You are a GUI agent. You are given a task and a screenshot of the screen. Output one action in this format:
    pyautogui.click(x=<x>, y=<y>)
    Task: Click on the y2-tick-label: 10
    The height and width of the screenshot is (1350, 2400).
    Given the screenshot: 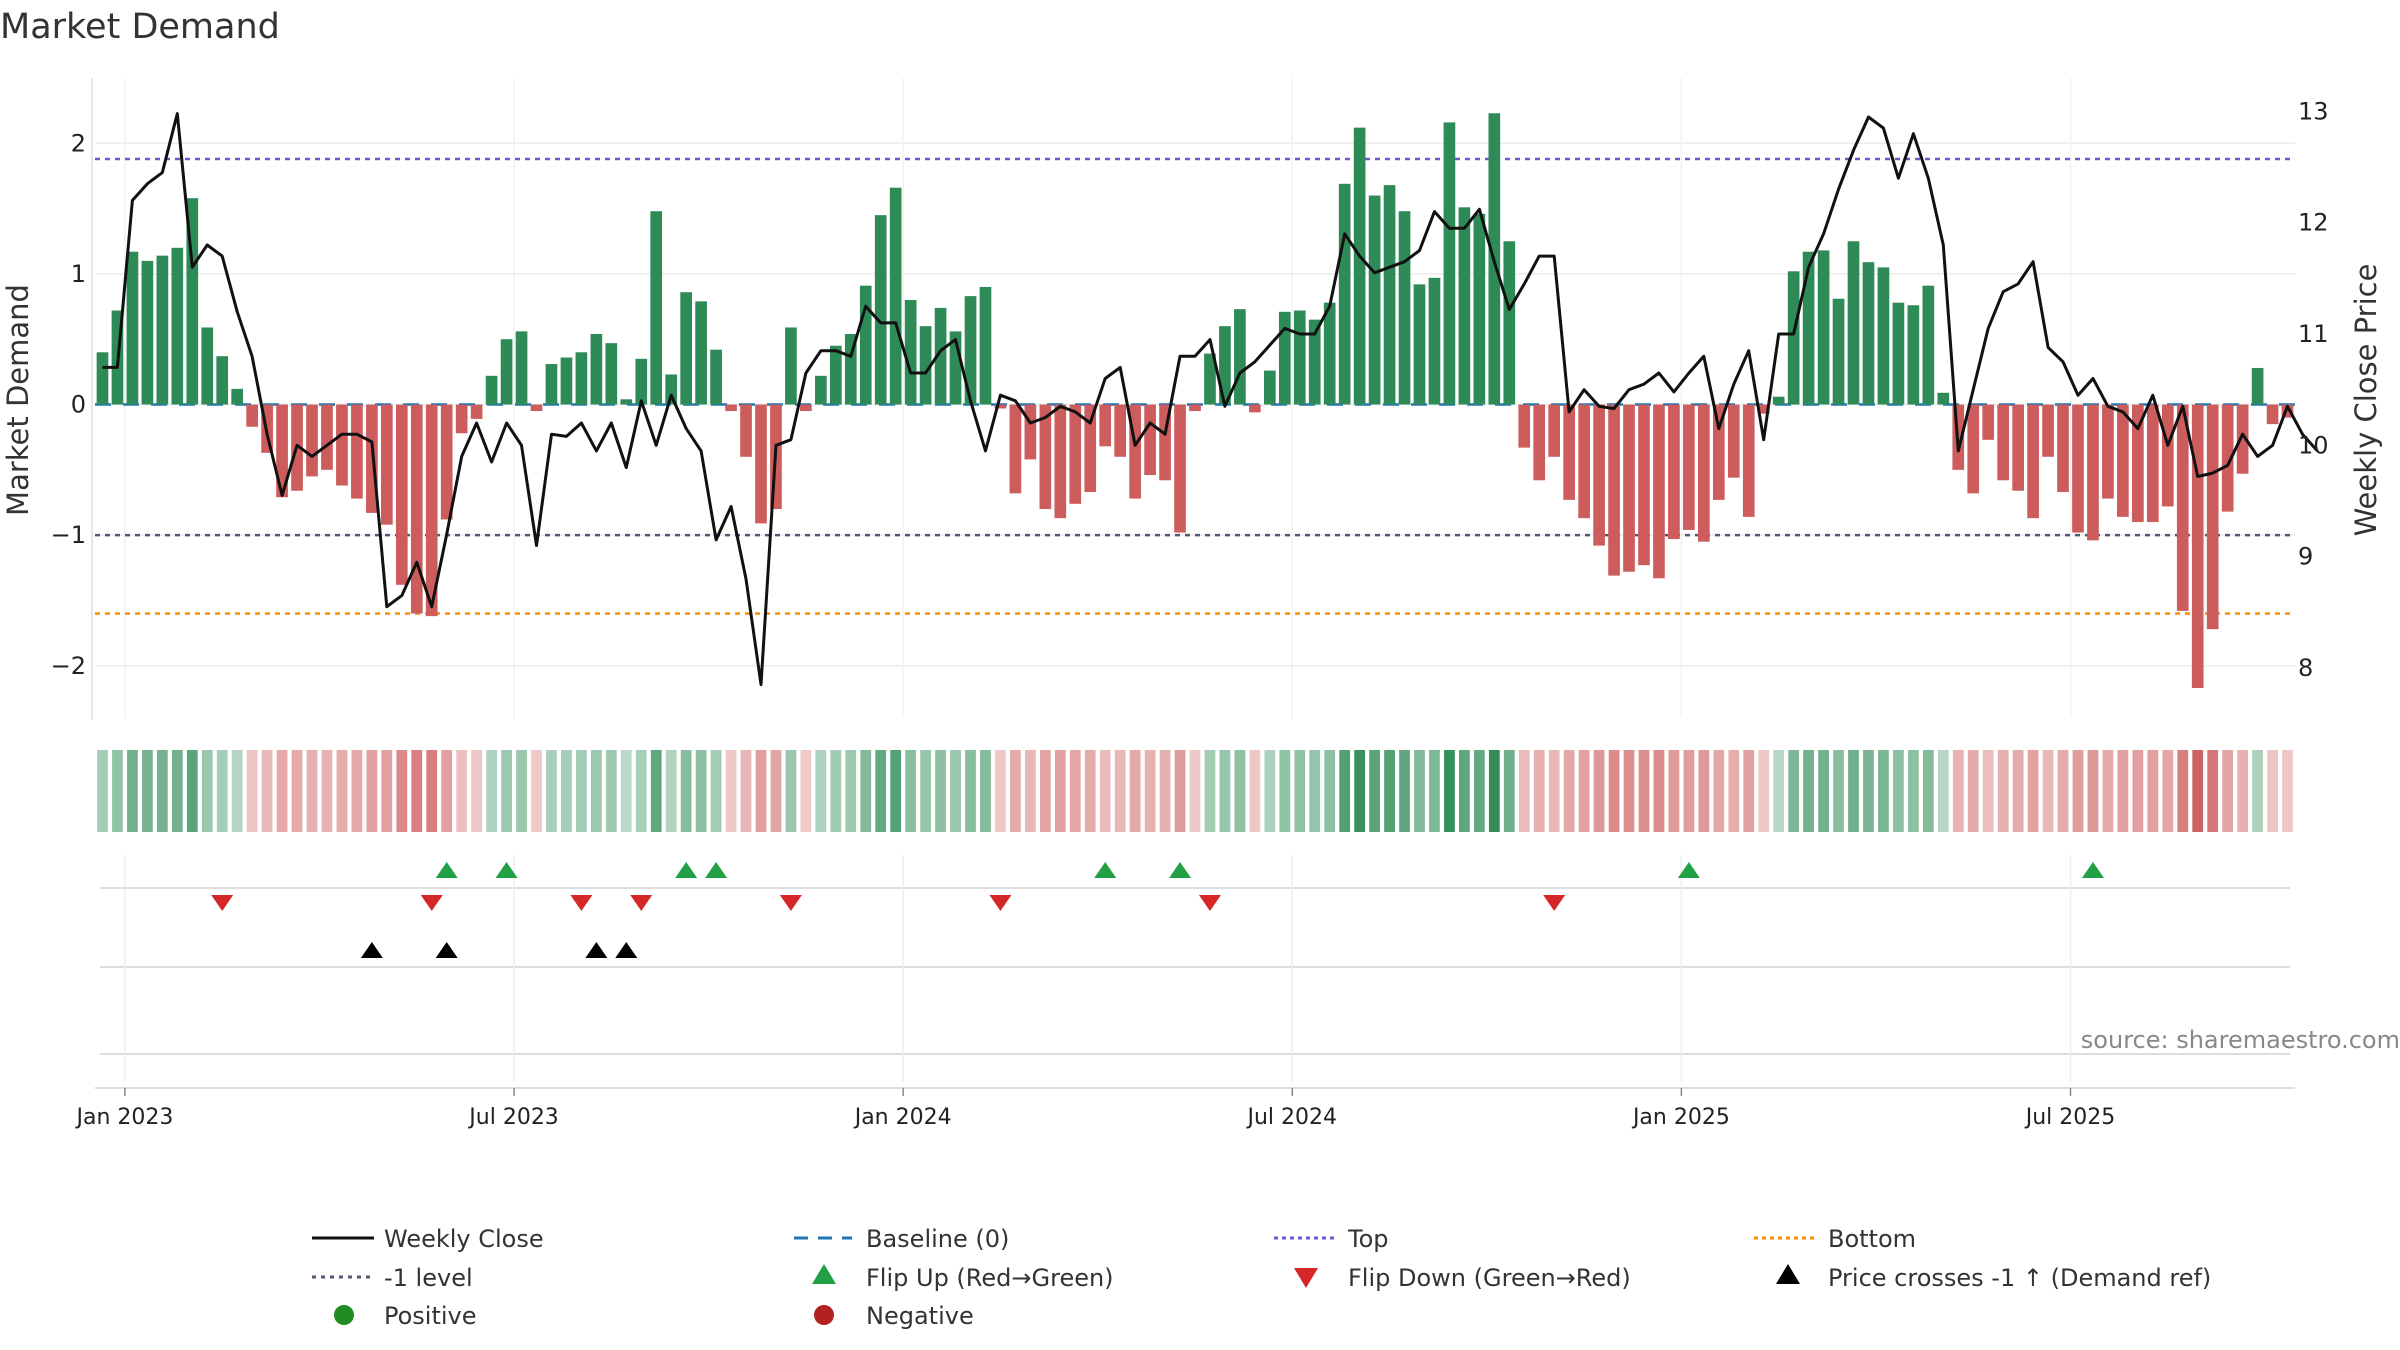 What is the action you would take?
    pyautogui.click(x=2313, y=445)
    